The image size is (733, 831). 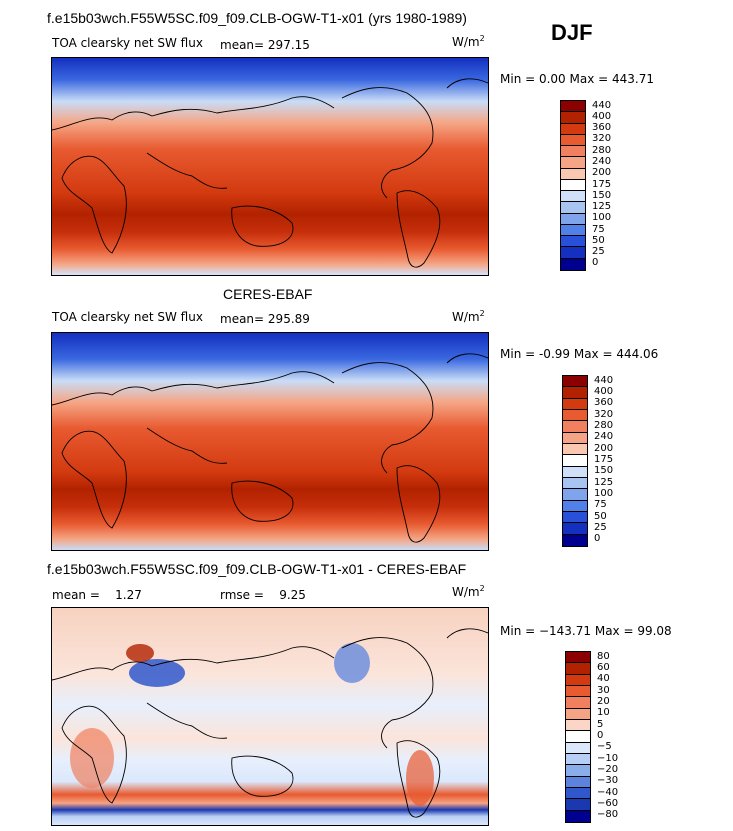 What do you see at coordinates (608, 792) in the screenshot?
I see `colorbar-label: −40` at bounding box center [608, 792].